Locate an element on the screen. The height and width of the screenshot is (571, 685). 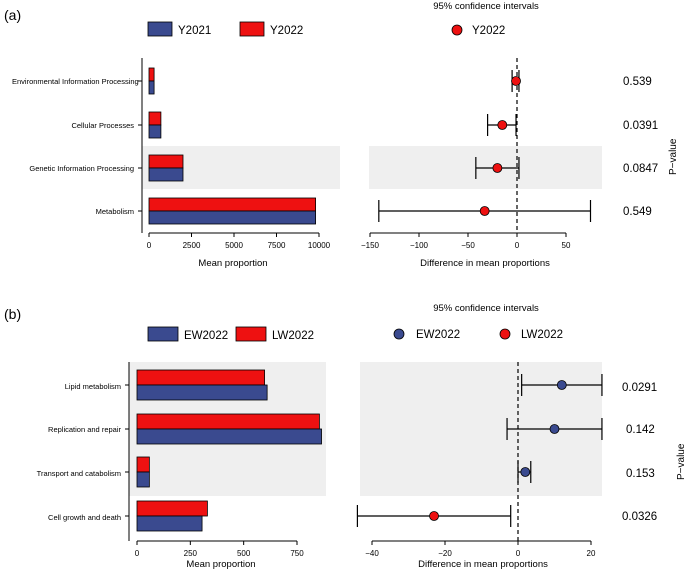
pvalue-b-2: 0.142 is located at coordinates (640, 430).